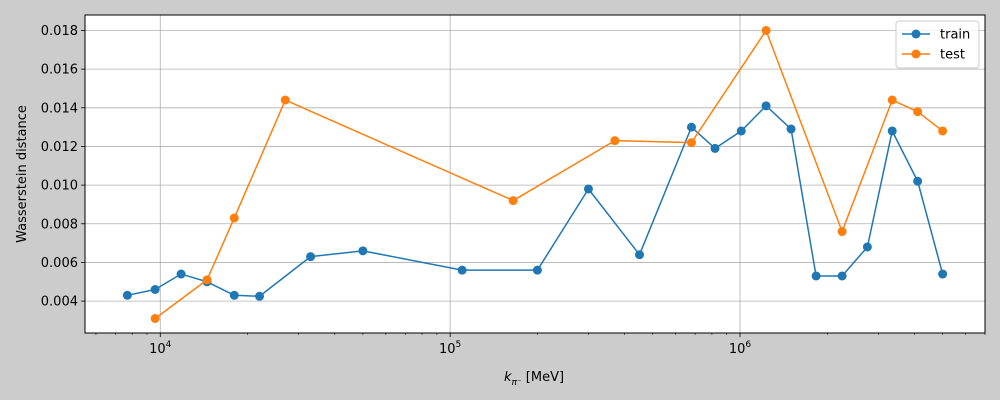 The width and height of the screenshot is (1000, 400). I want to click on legend-item-train: train, so click(936, 35).